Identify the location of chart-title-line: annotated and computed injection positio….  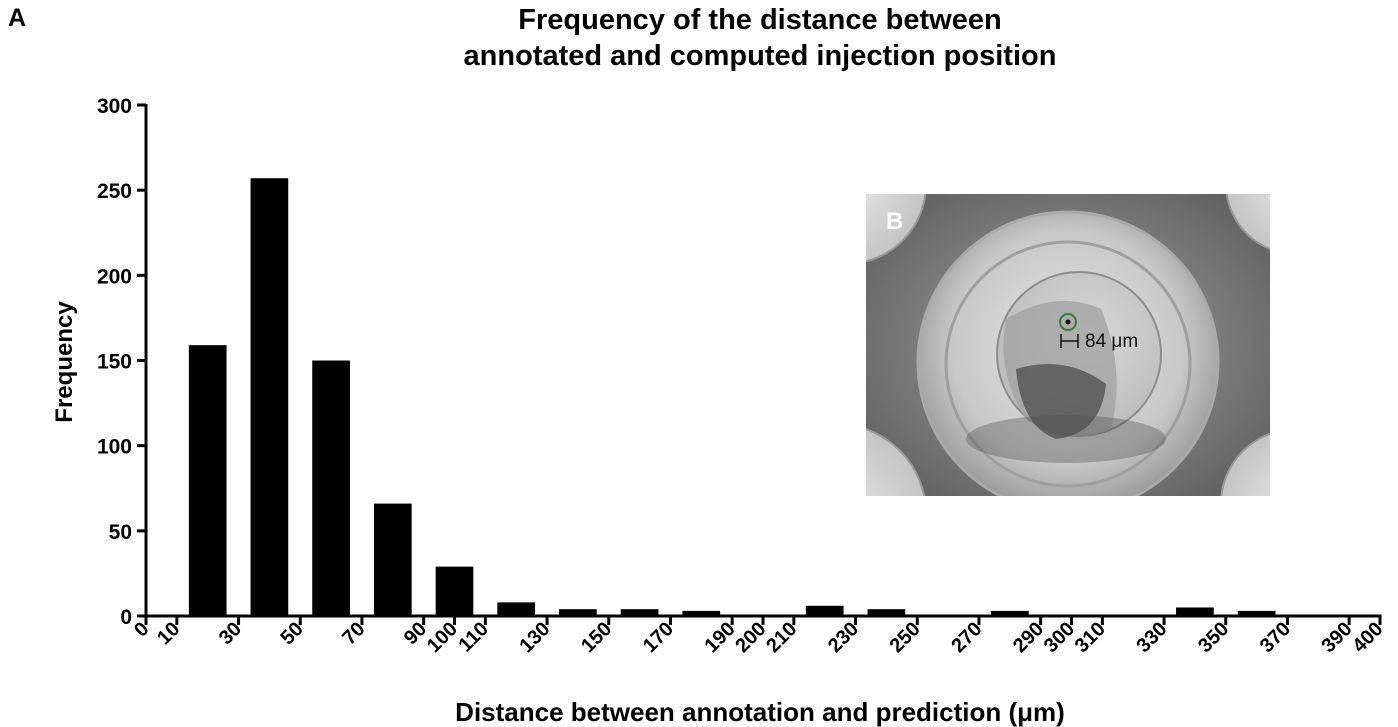
(760, 56).